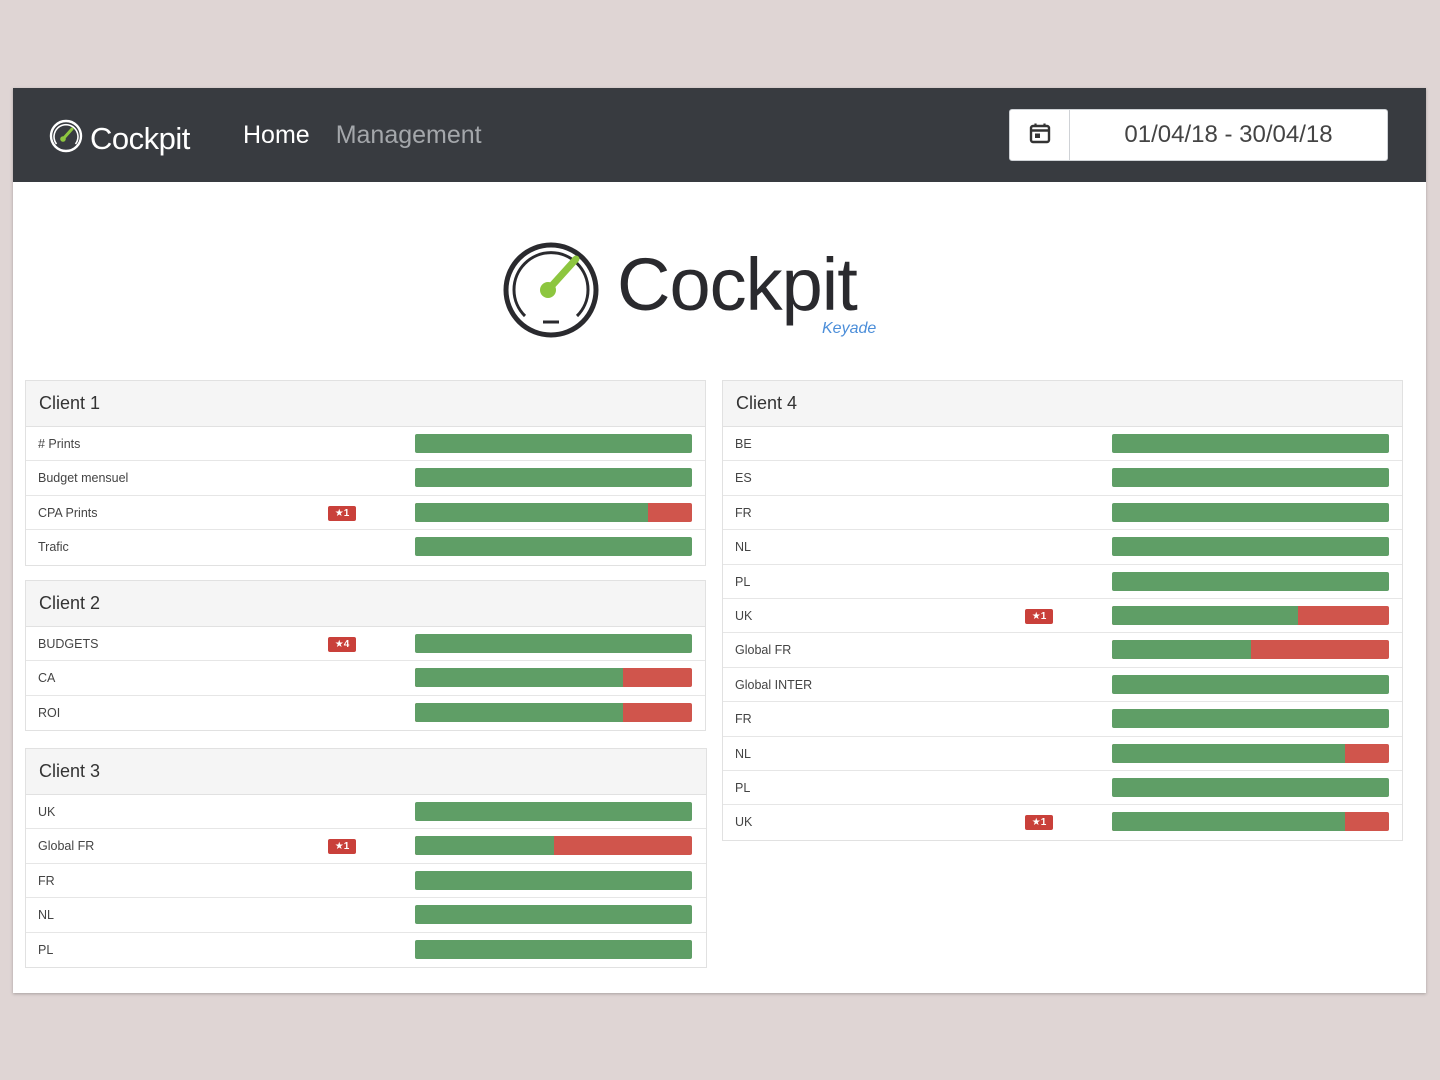 This screenshot has height=1080, width=1440. I want to click on kpi-row: BE, so click(1062, 444).